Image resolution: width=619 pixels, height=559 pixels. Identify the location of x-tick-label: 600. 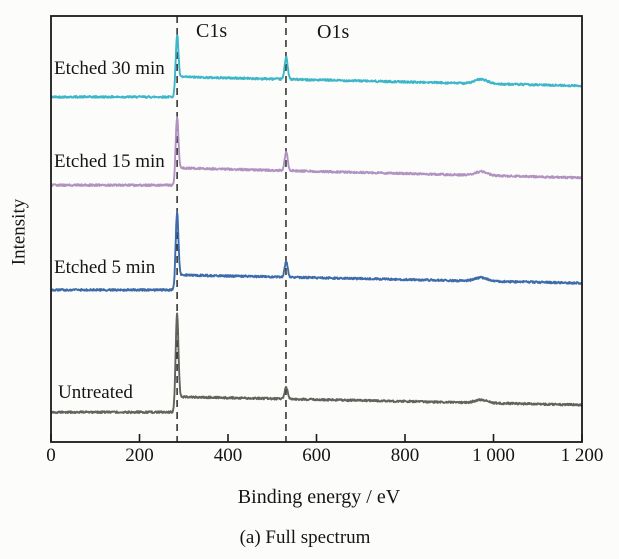
(316, 455).